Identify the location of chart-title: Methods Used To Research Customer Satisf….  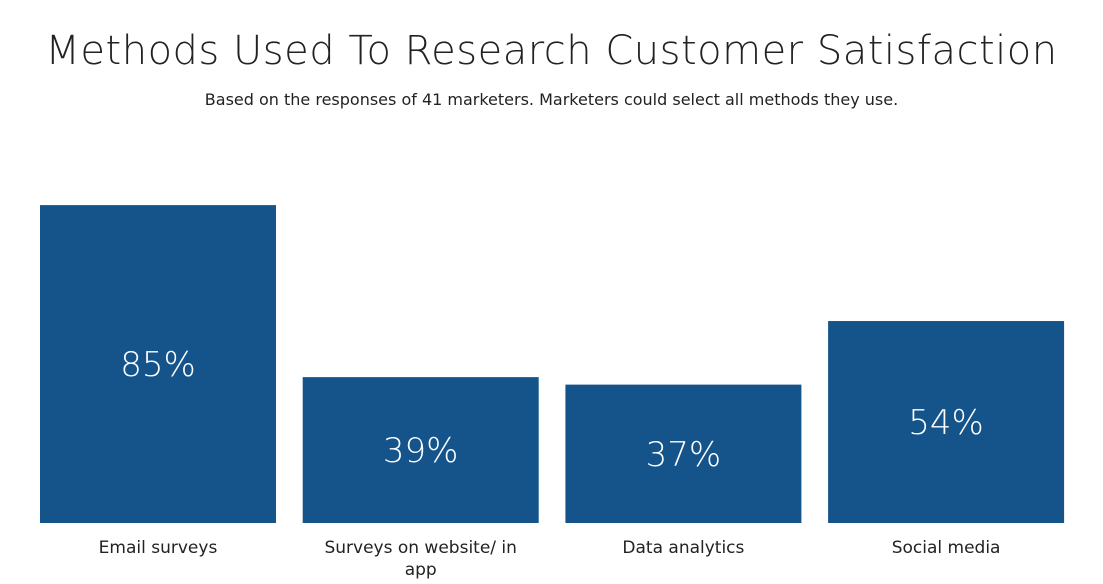
(551, 51).